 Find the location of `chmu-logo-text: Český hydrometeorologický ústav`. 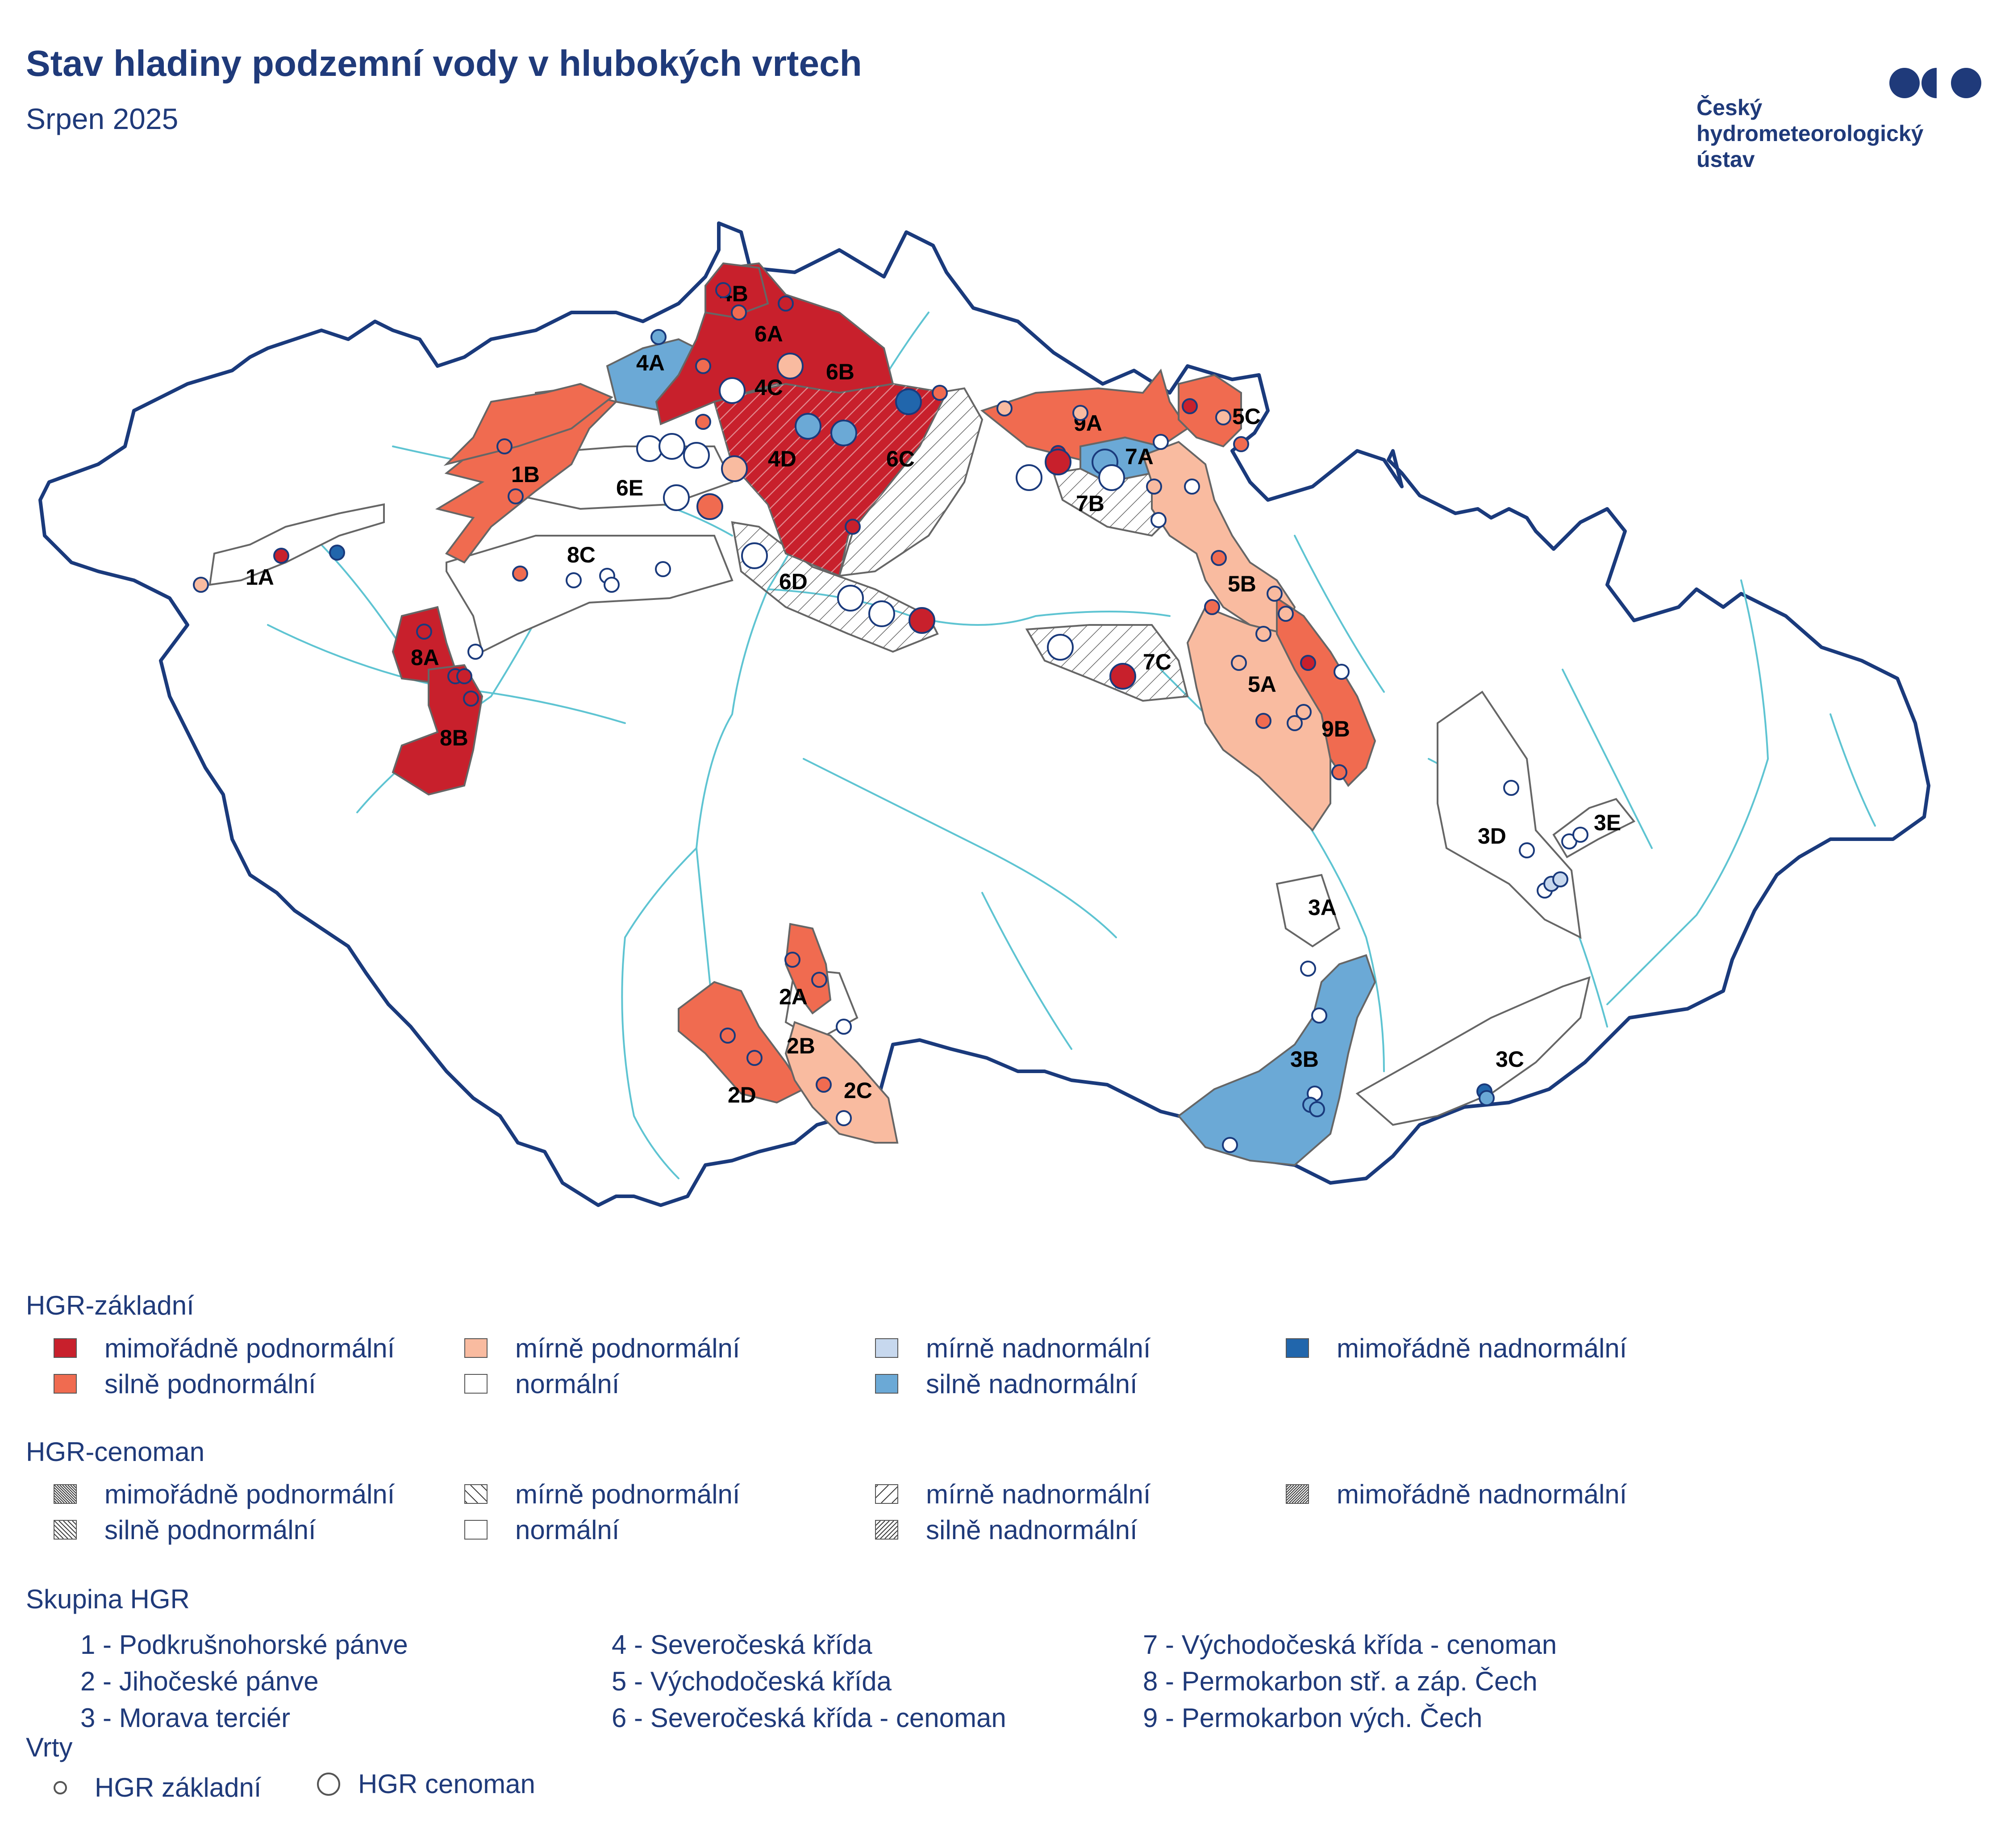

chmu-logo-text: Český hydrometeorologický ústav is located at coordinates (1809, 133).